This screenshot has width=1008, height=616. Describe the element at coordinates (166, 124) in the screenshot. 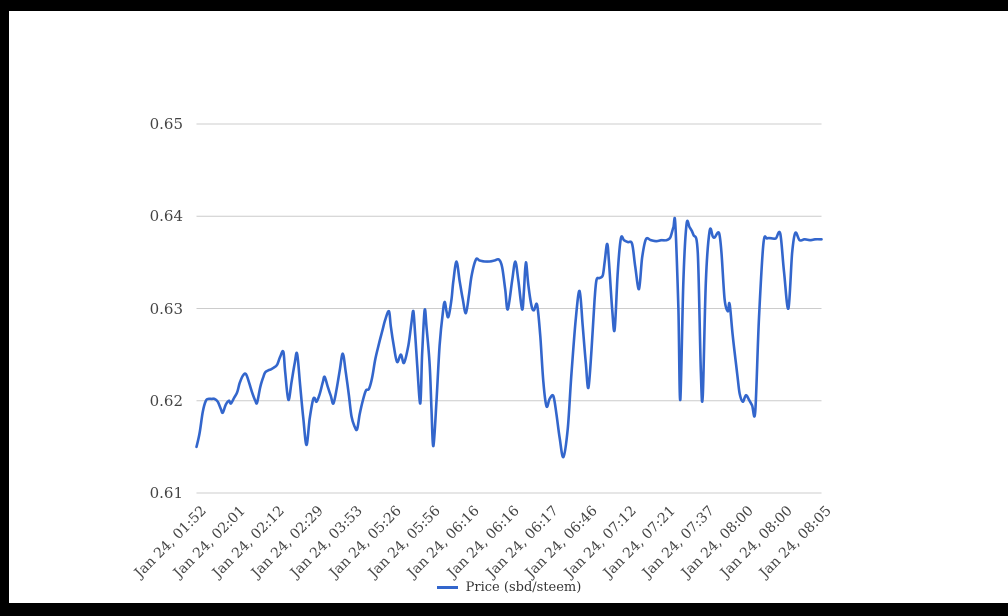

I see `y-axis-label: 0.65` at that location.